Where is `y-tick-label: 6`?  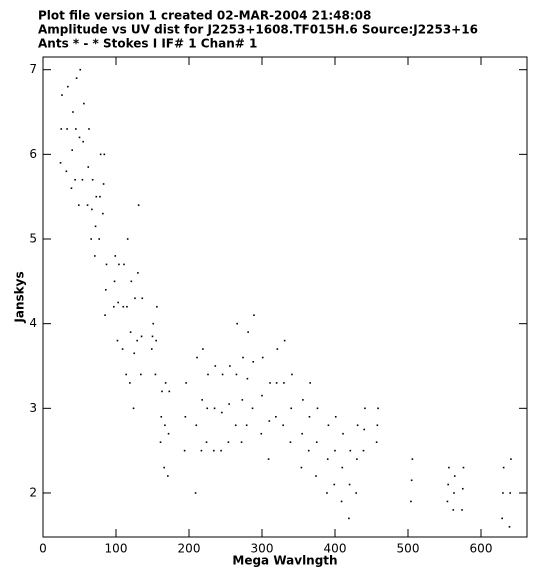
y-tick-label: 6 is located at coordinates (33, 154).